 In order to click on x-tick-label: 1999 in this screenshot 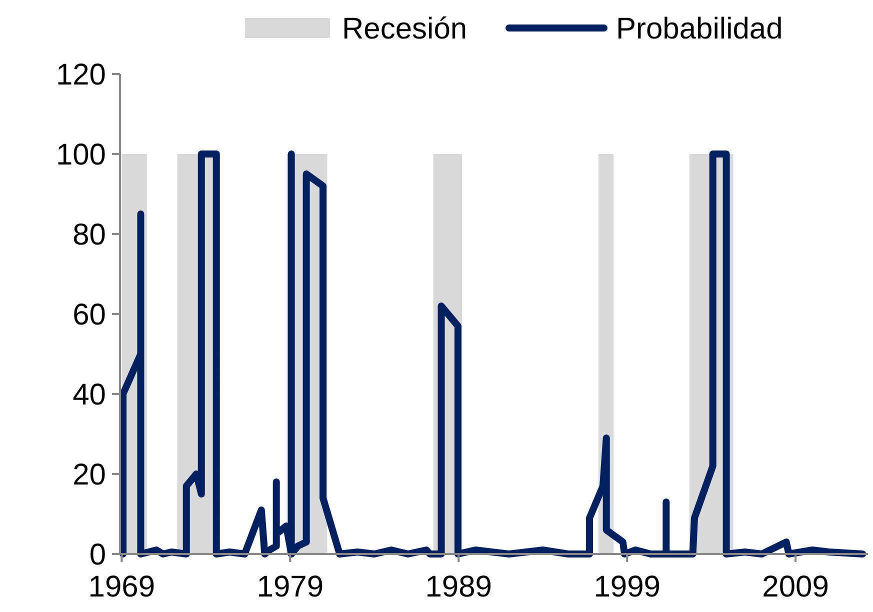, I will do `click(627, 587)`.